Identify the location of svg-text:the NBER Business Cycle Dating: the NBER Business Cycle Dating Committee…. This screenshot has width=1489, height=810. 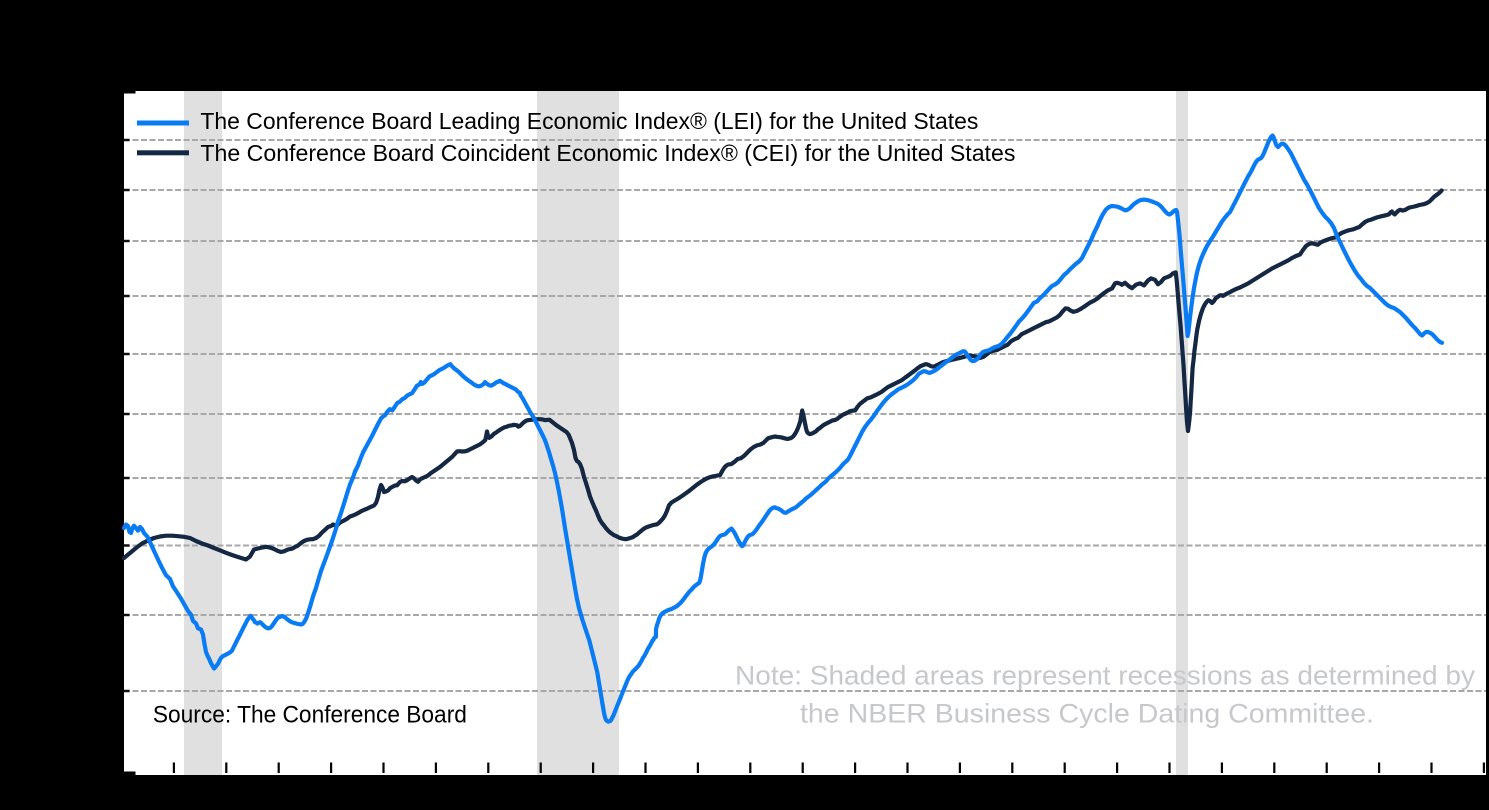
(1087, 714).